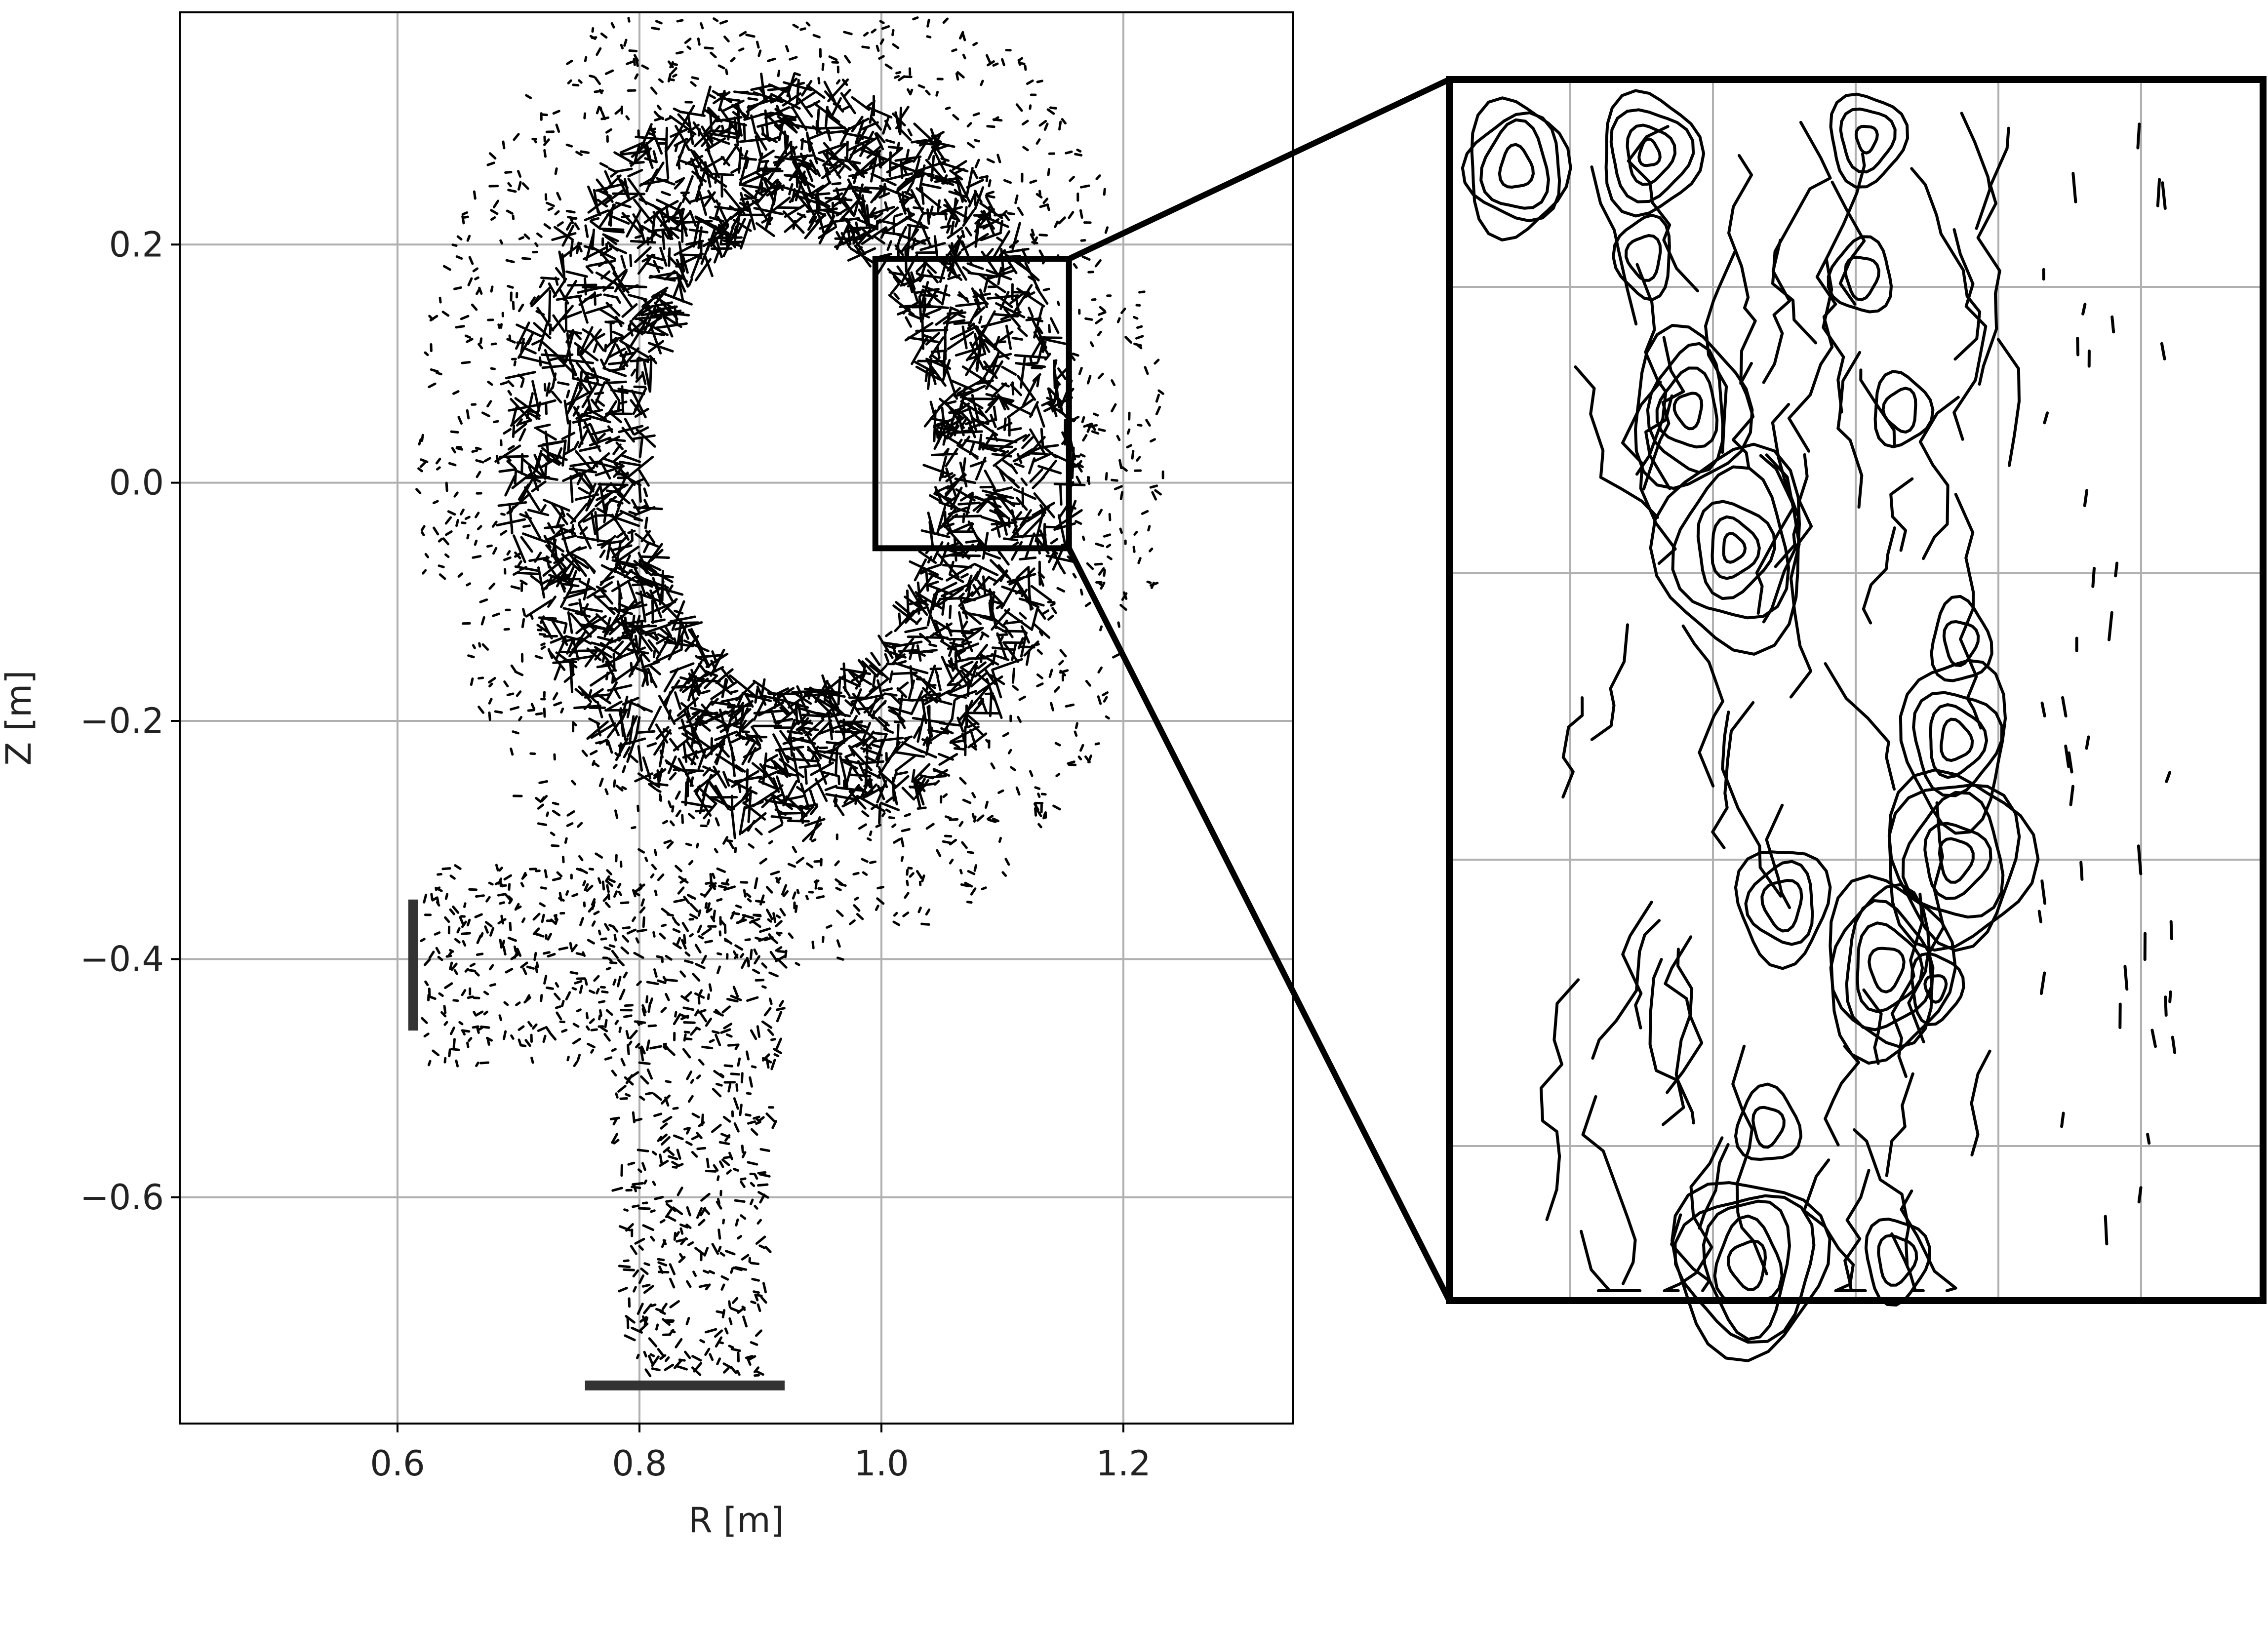 Image resolution: width=2268 pixels, height=1625 pixels. I want to click on y-tick-label: −0.4, so click(122, 959).